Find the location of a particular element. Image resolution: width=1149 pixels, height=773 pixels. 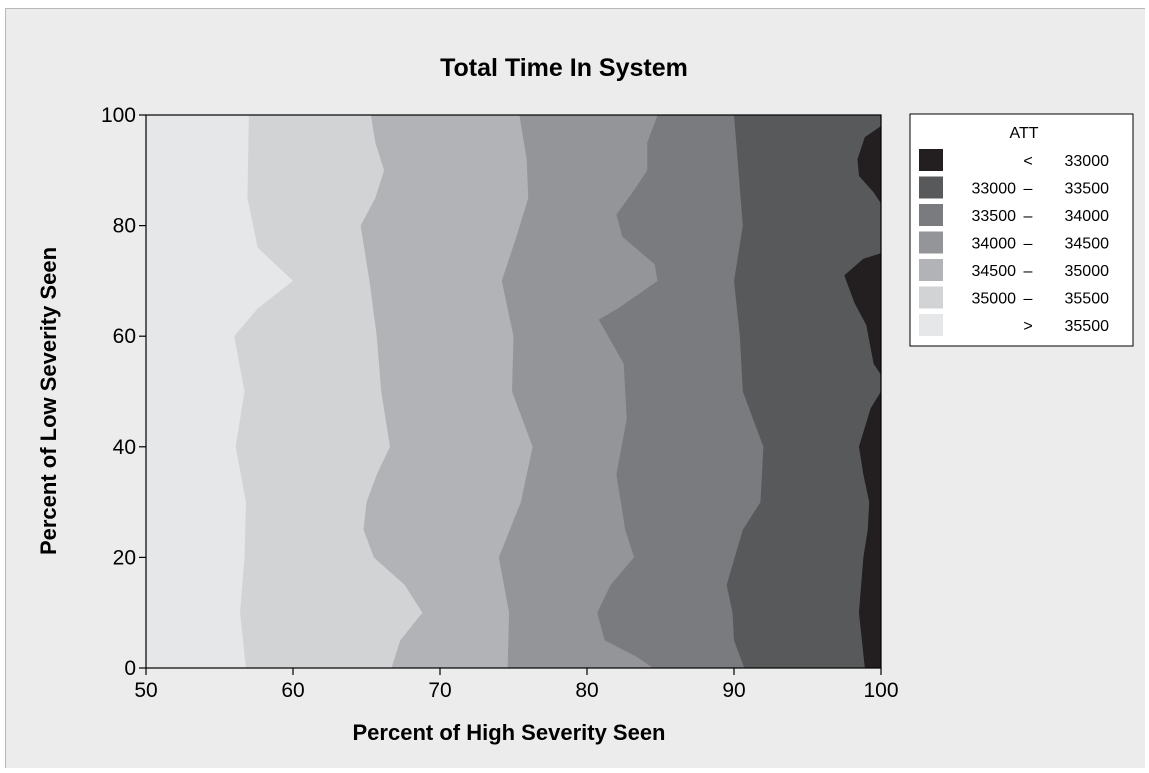

y-tick-label: 100 is located at coordinates (118, 115).